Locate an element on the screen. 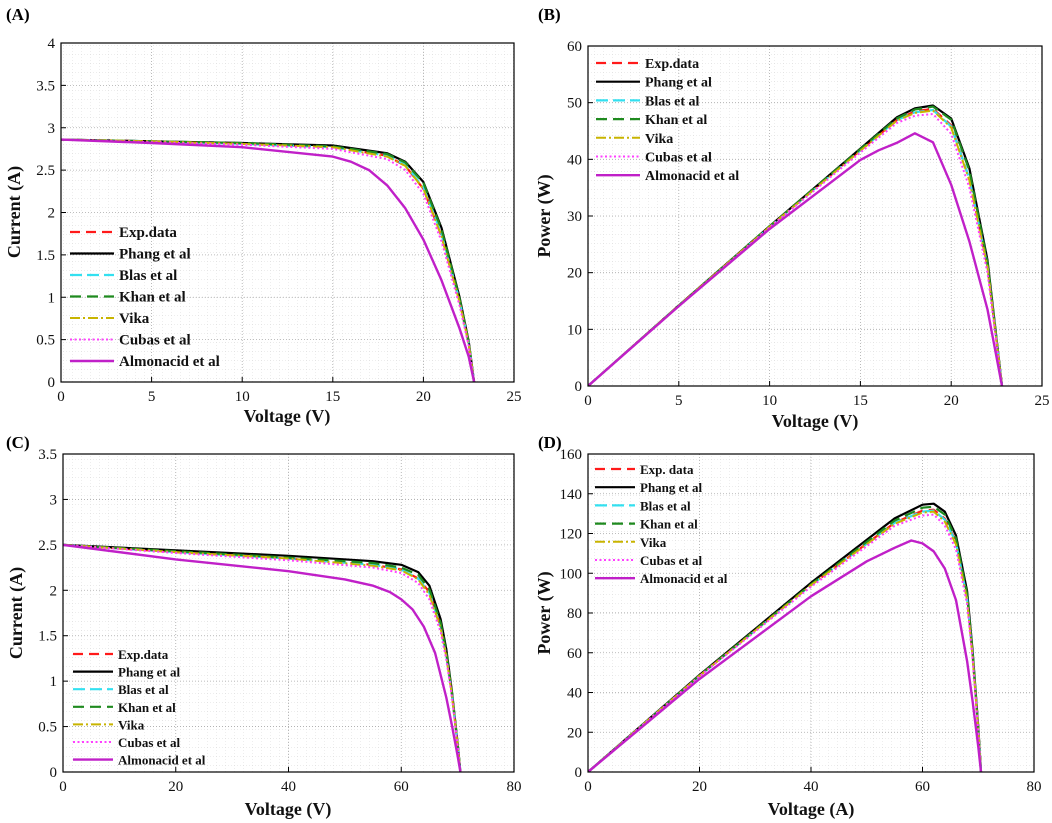 The image size is (1052, 823). y-tick-label: 60 is located at coordinates (574, 654).